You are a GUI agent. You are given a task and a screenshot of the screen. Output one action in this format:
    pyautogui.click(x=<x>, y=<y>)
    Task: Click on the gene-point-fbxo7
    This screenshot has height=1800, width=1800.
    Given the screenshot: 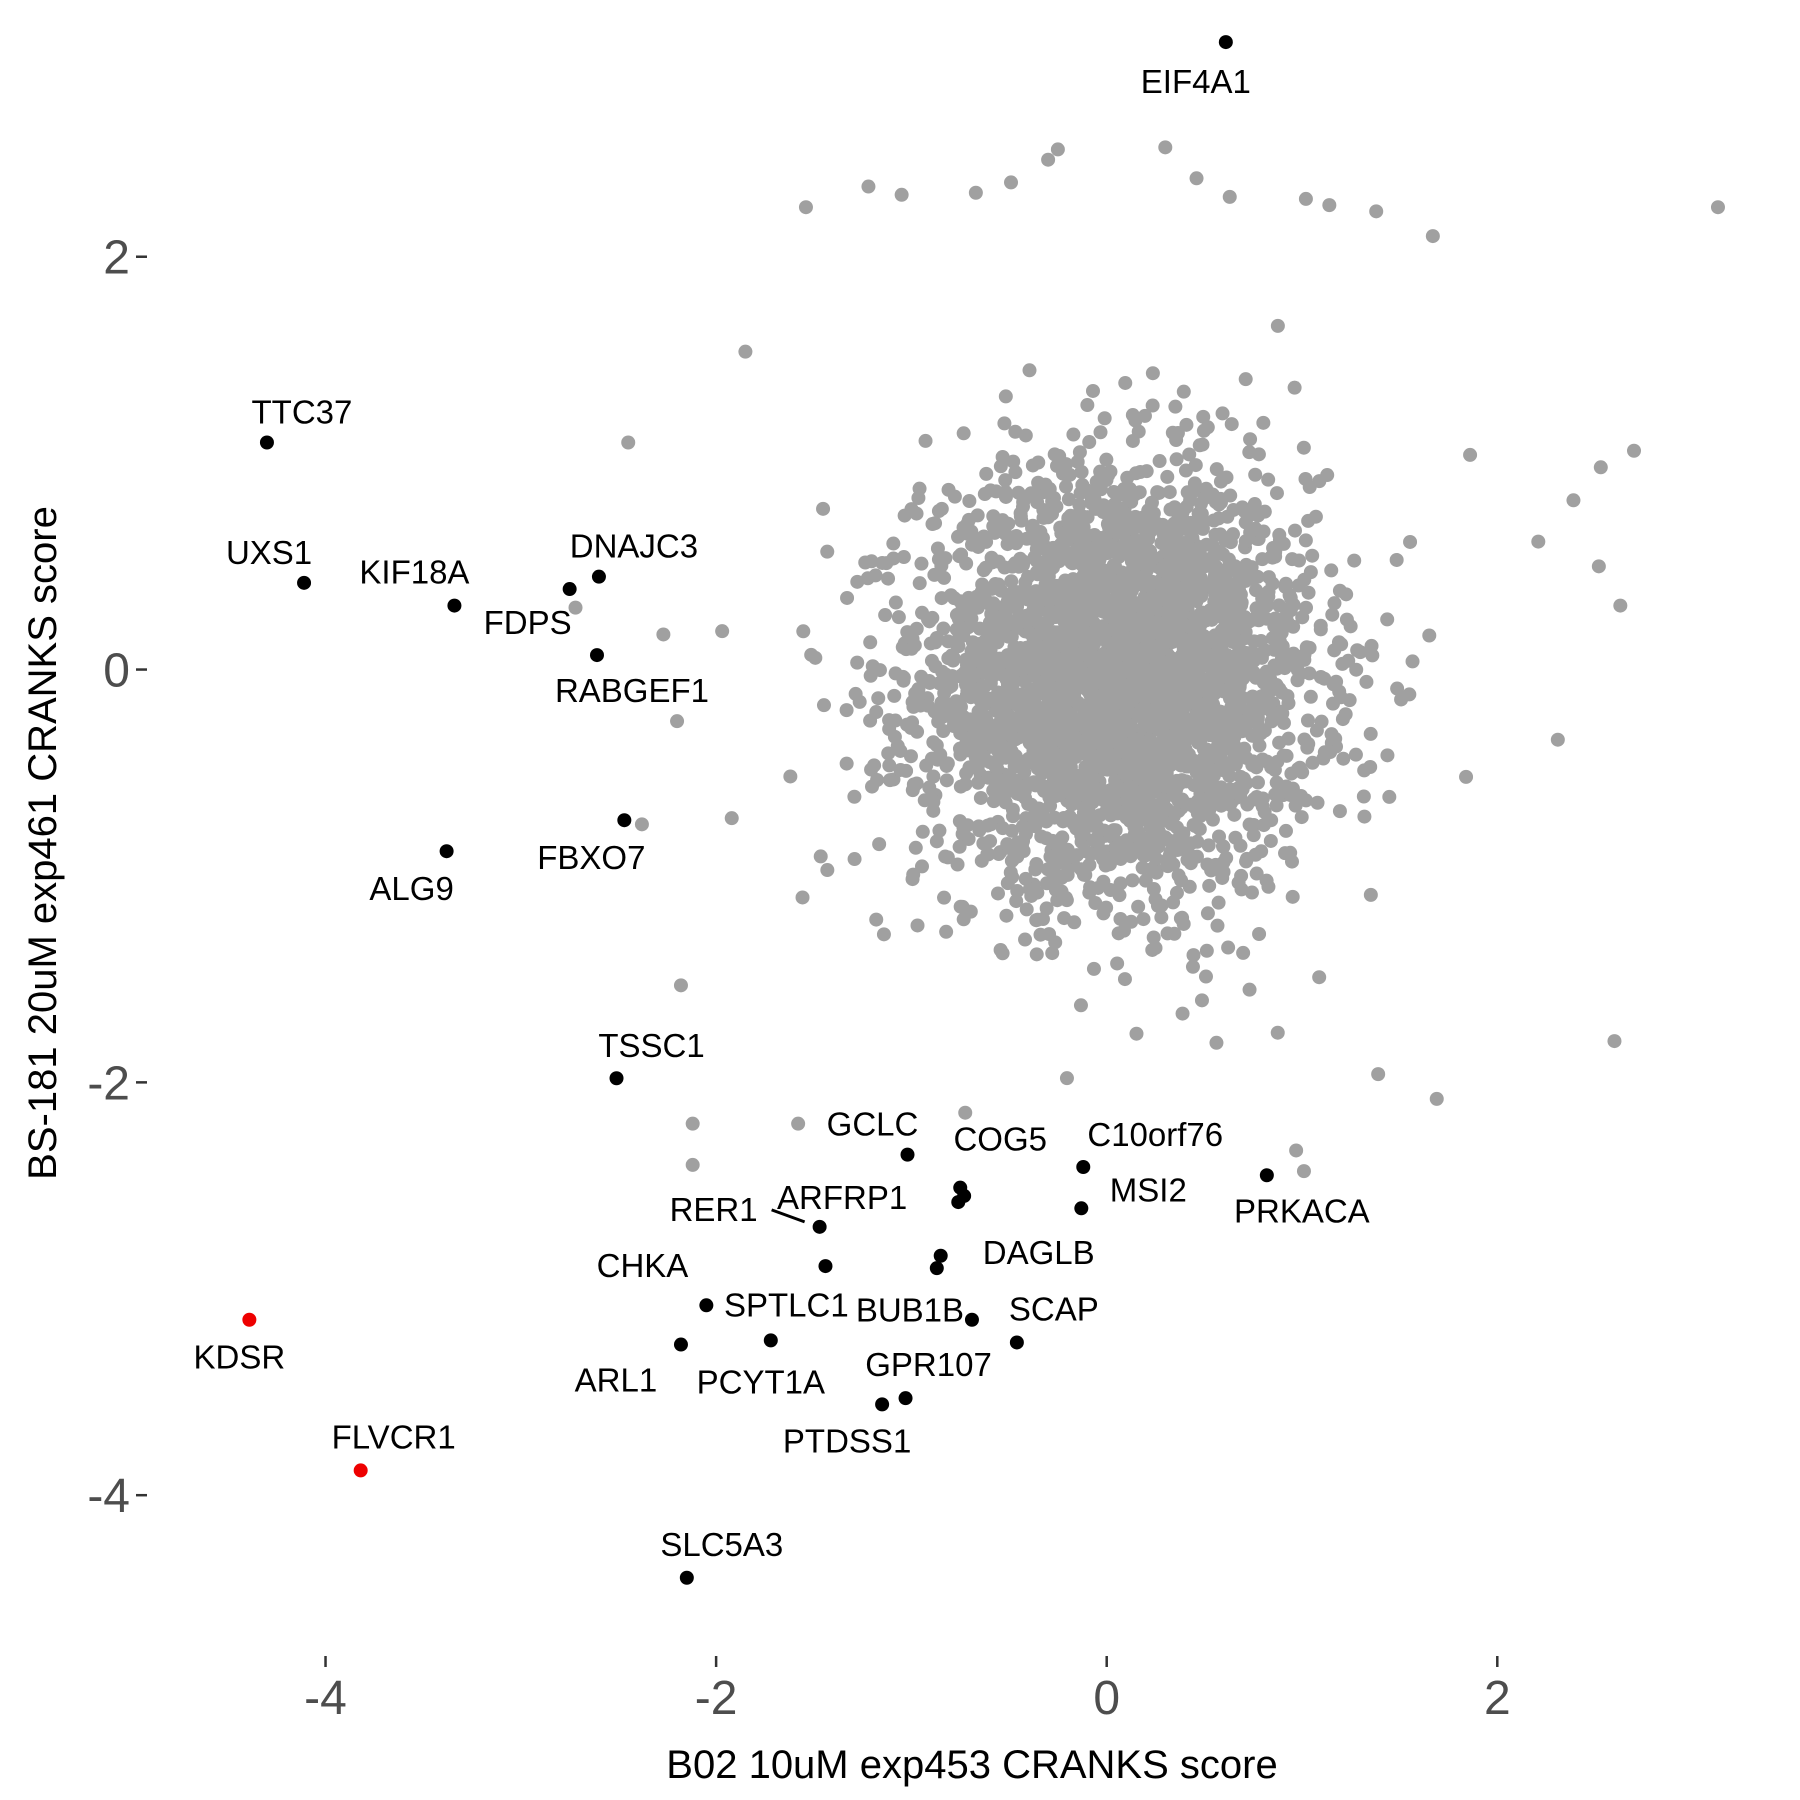 What is the action you would take?
    pyautogui.click(x=624, y=820)
    